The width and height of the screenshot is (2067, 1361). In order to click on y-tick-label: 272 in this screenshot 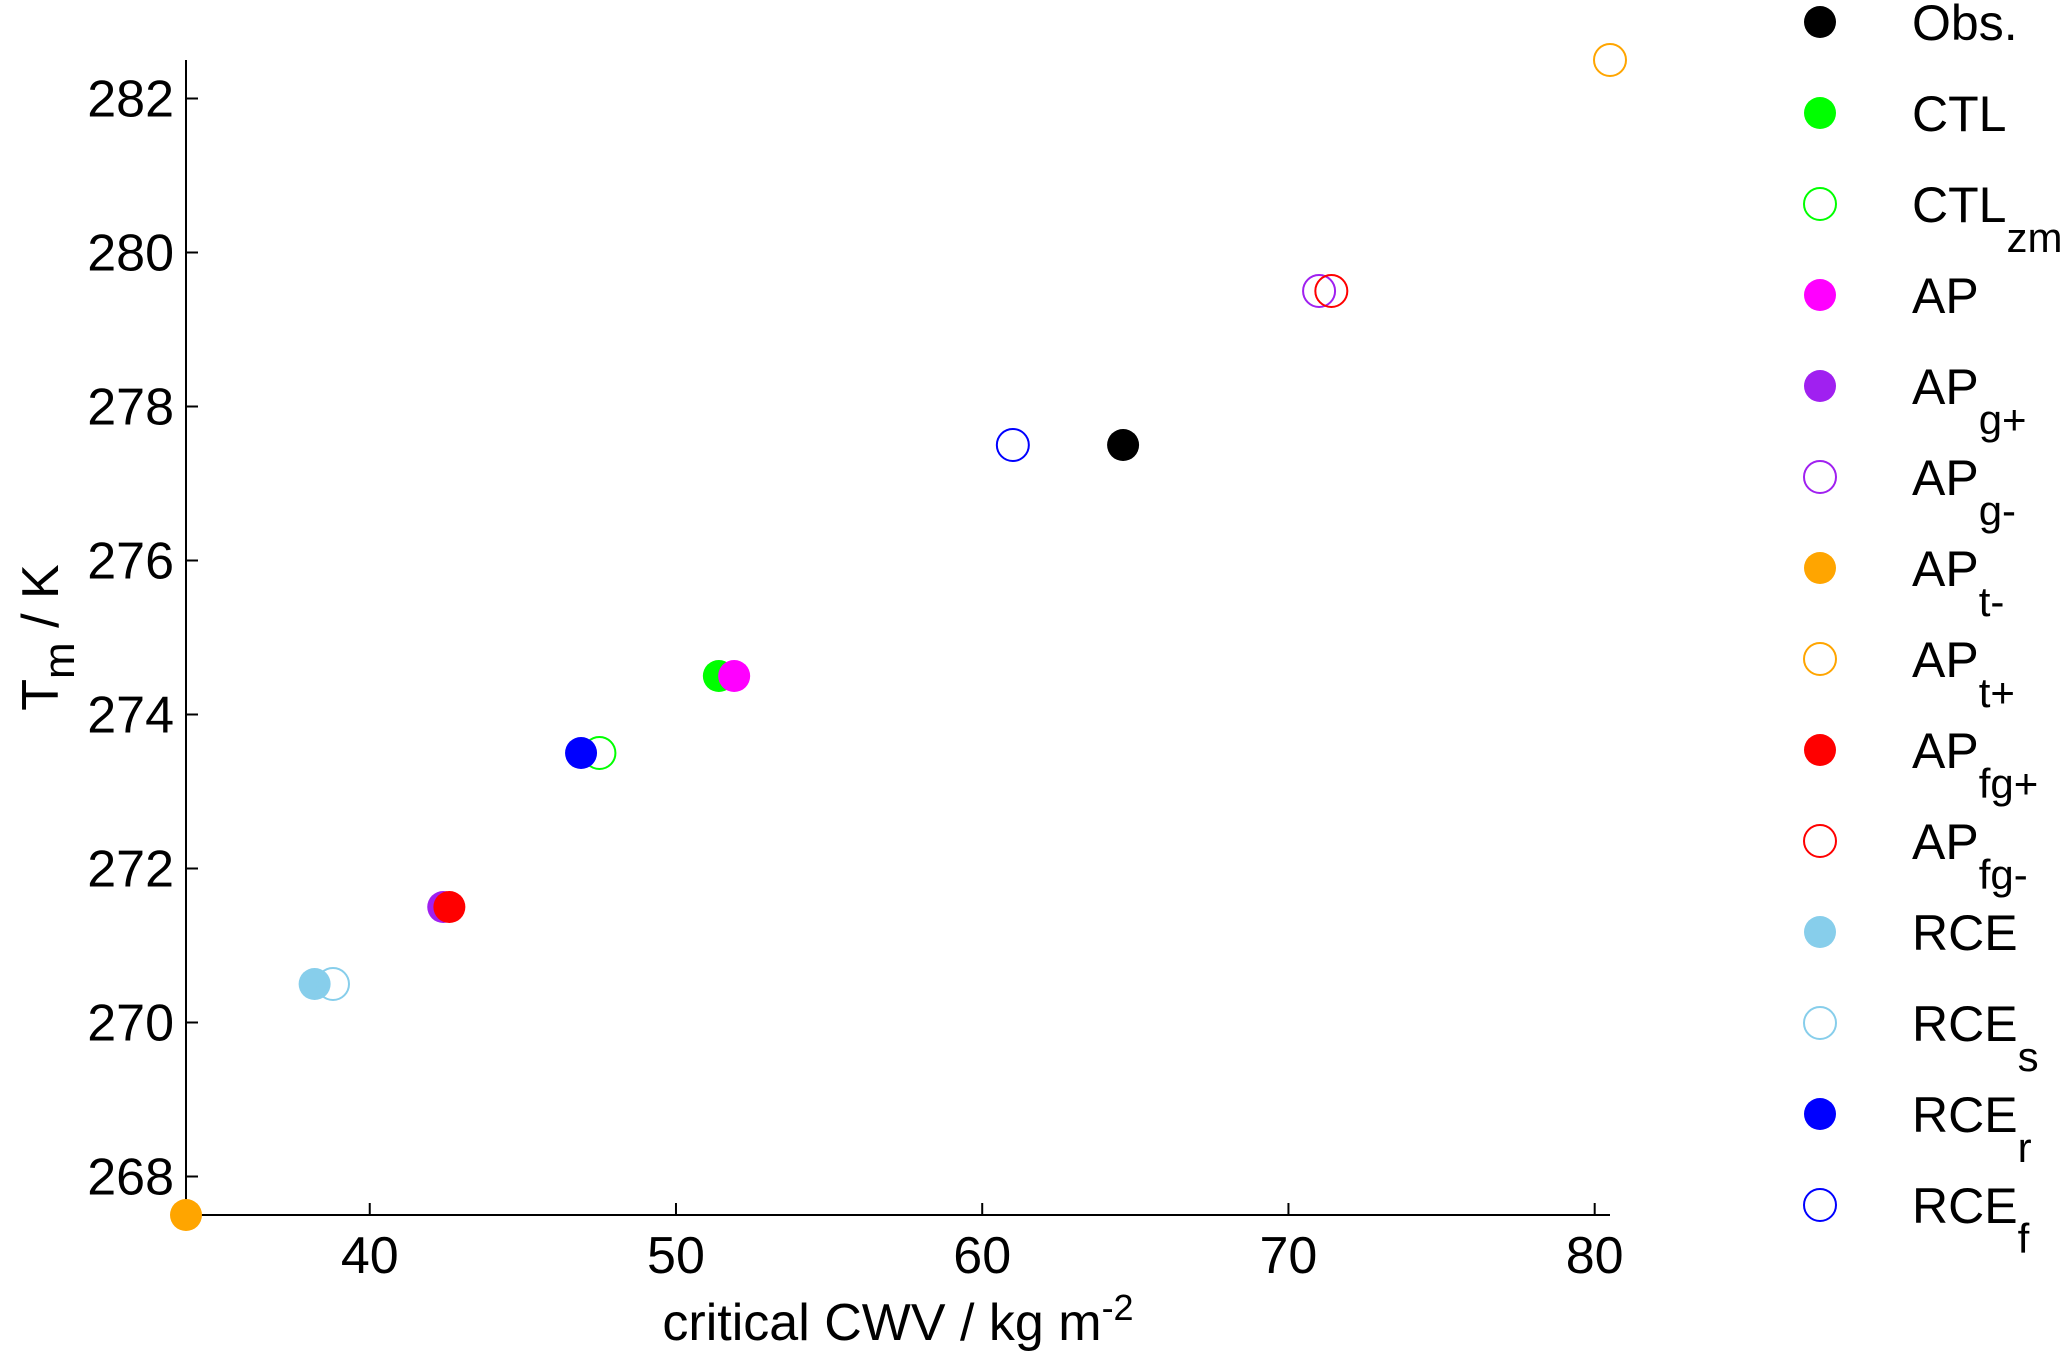, I will do `click(130, 870)`.